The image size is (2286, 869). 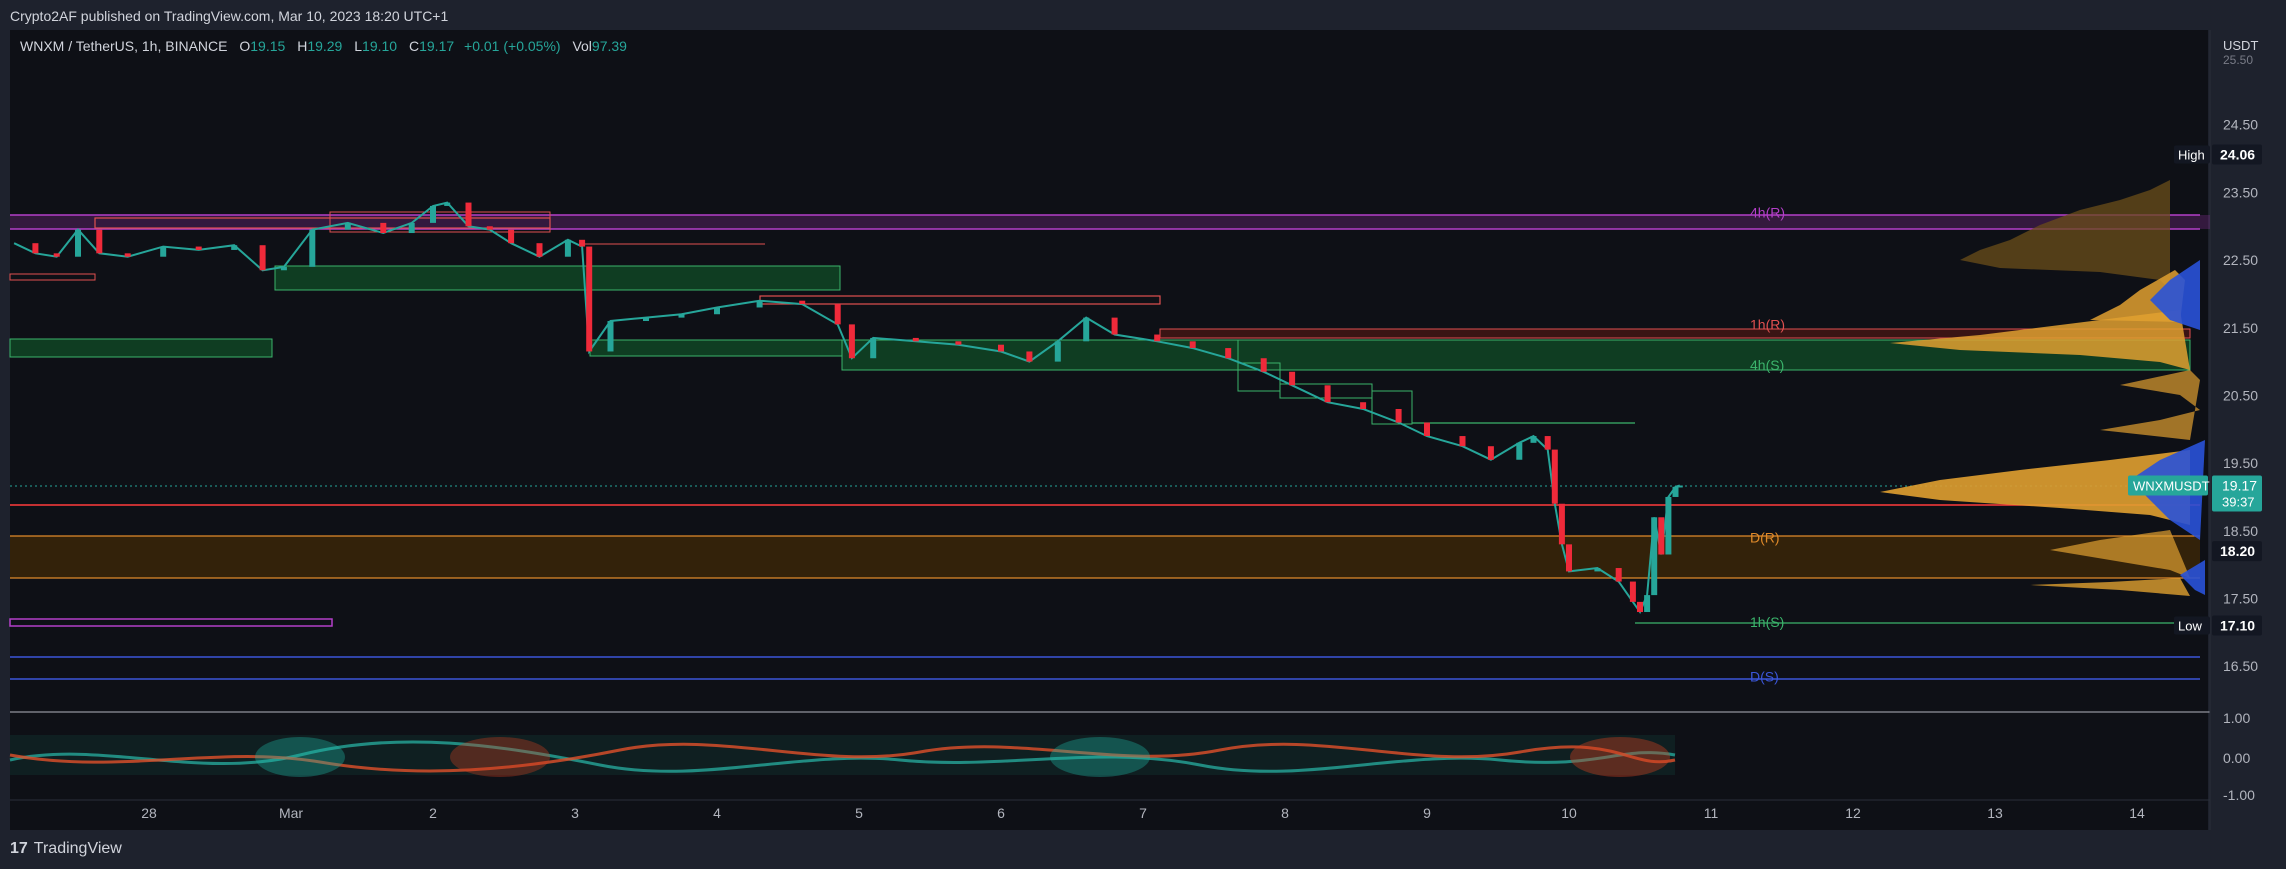 What do you see at coordinates (2240, 531) in the screenshot?
I see `y-tick-label: 18.50` at bounding box center [2240, 531].